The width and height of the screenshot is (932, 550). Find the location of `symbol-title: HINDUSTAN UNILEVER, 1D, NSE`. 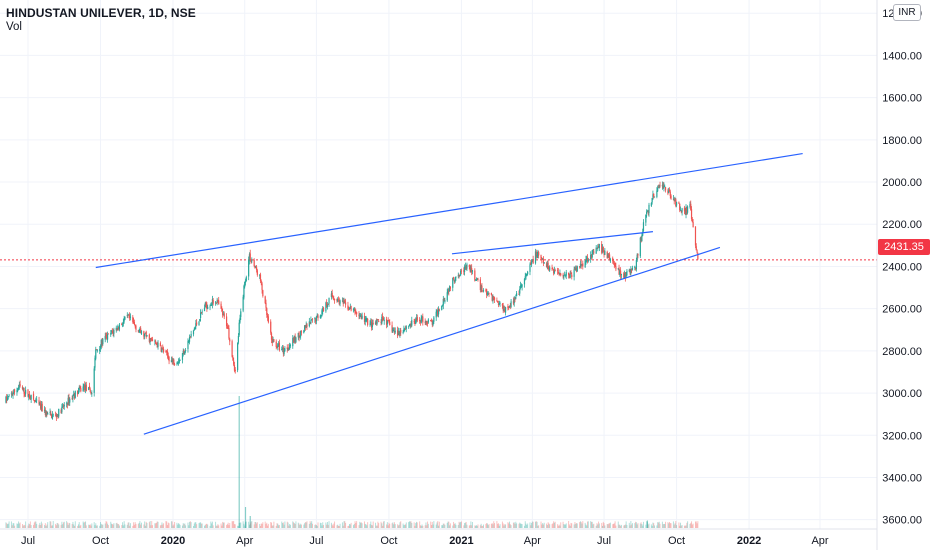

symbol-title: HINDUSTAN UNILEVER, 1D, NSE is located at coordinates (101, 13).